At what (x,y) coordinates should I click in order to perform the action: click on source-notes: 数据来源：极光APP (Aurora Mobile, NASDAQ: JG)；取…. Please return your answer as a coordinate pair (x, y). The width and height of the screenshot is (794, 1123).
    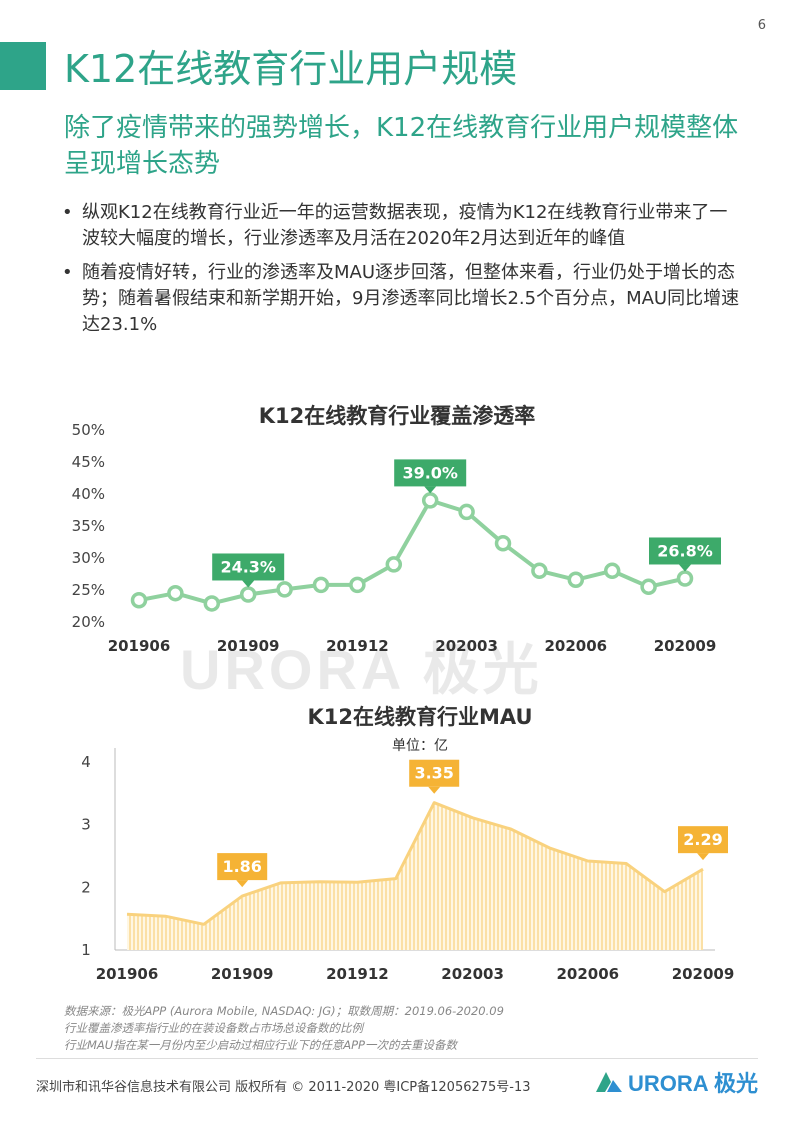
    Looking at the image, I should click on (284, 1028).